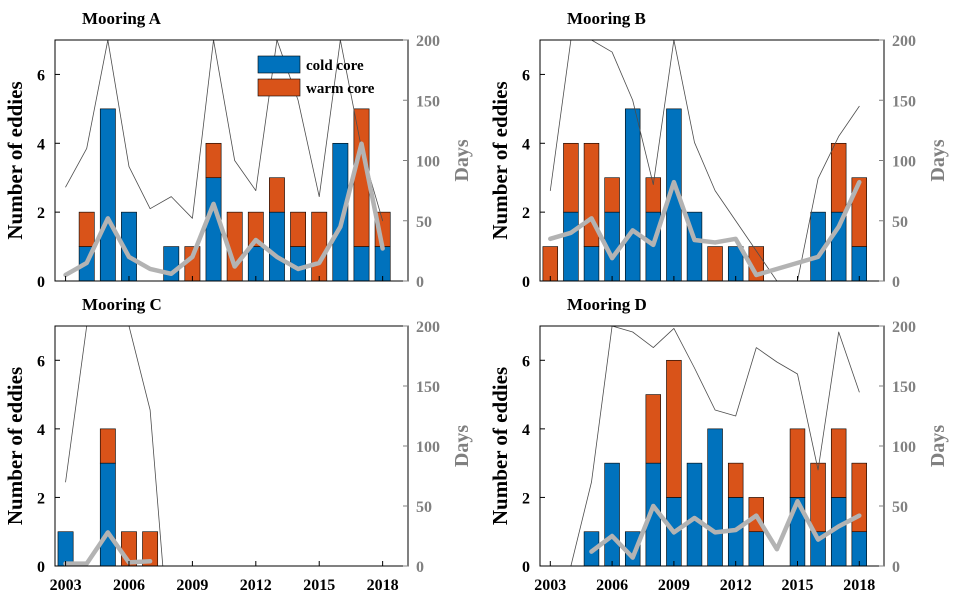 The width and height of the screenshot is (957, 597). I want to click on panel-title: Mooring A, so click(122, 18).